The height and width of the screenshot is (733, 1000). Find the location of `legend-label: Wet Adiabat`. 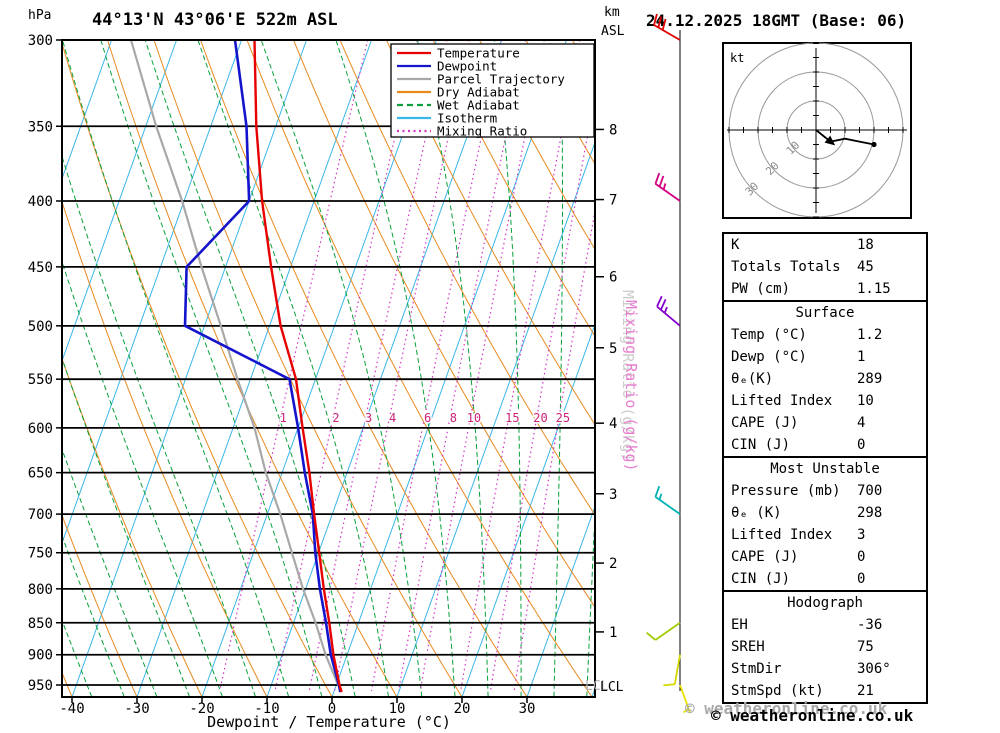

legend-label: Wet Adiabat is located at coordinates (478, 105).